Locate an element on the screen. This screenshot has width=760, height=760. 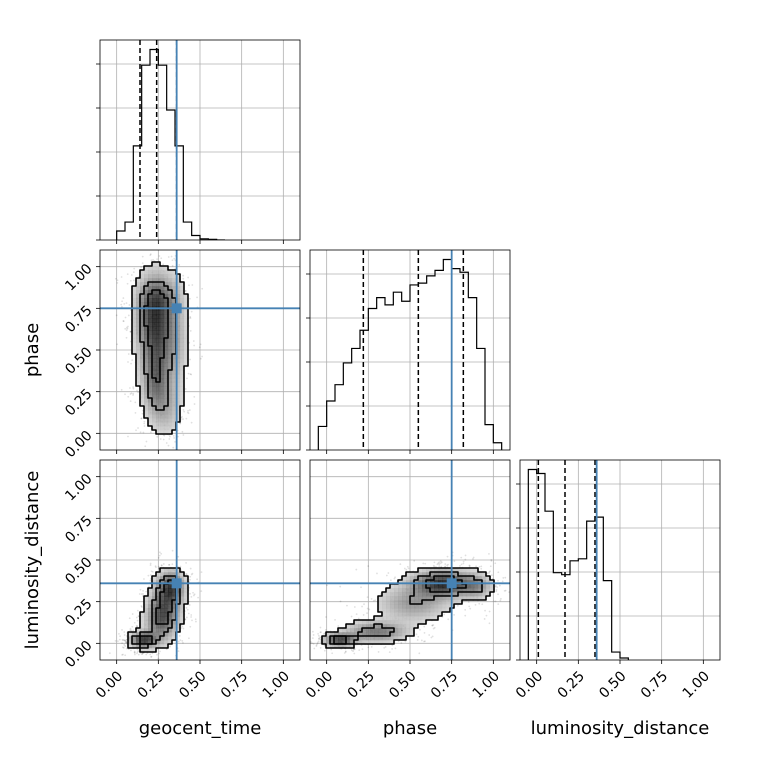
truth-marker is located at coordinates (176, 583).